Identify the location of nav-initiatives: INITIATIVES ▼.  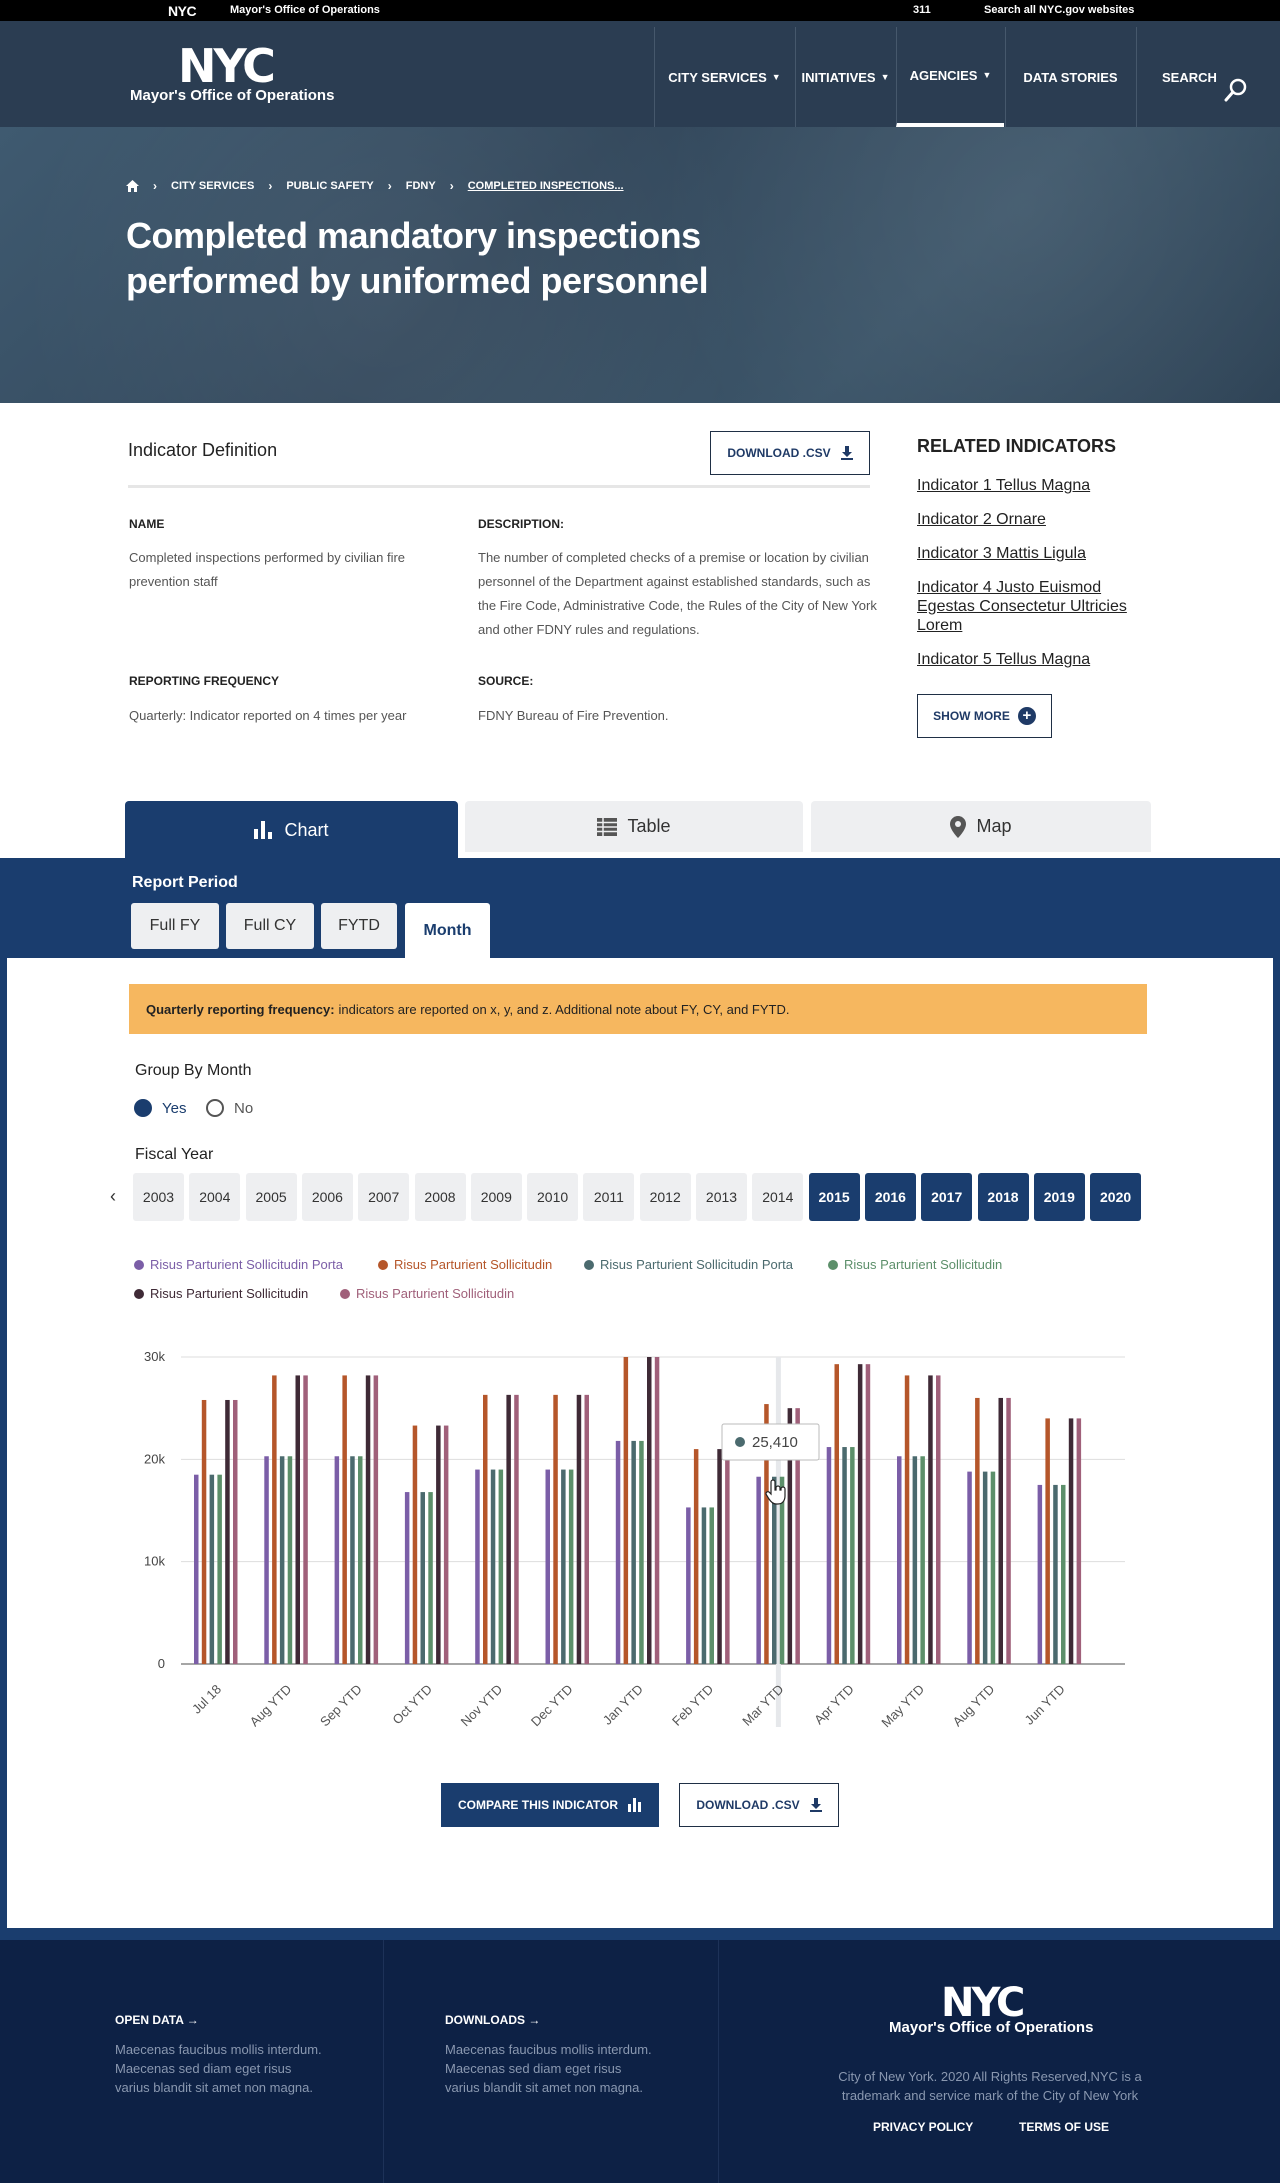
(845, 77).